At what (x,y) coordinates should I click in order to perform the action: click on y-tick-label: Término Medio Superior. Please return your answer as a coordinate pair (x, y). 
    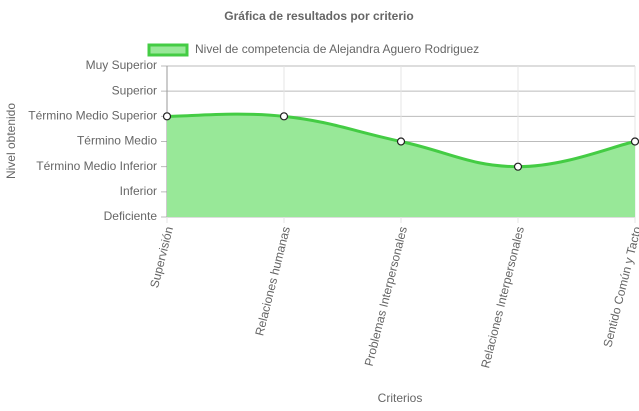
    Looking at the image, I should click on (92, 116).